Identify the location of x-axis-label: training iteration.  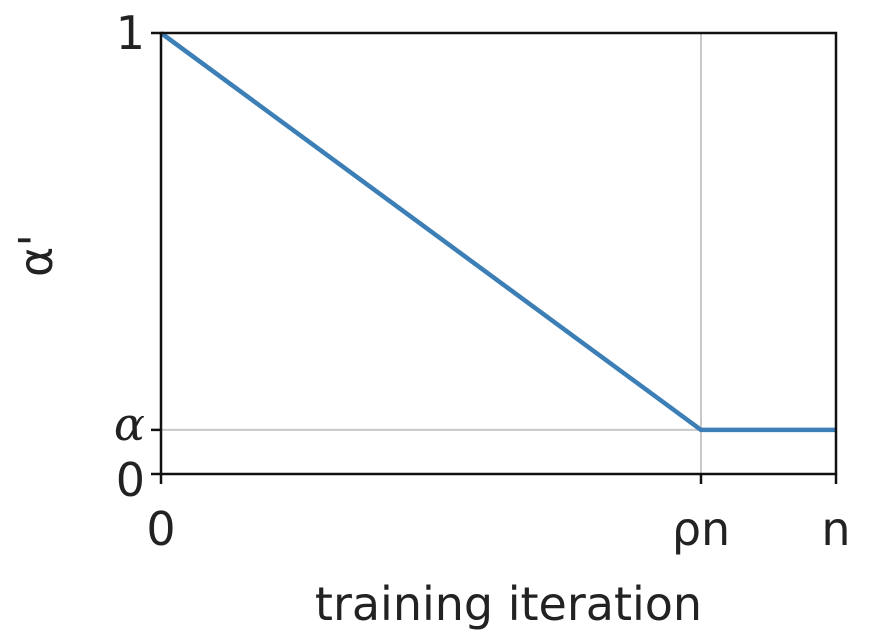
(508, 604).